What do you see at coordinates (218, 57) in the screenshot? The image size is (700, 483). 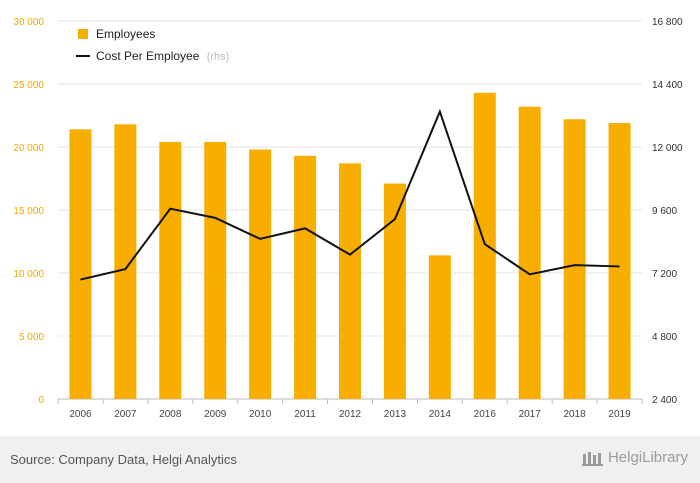 I see `legend-label-rhs-note: (rhs)` at bounding box center [218, 57].